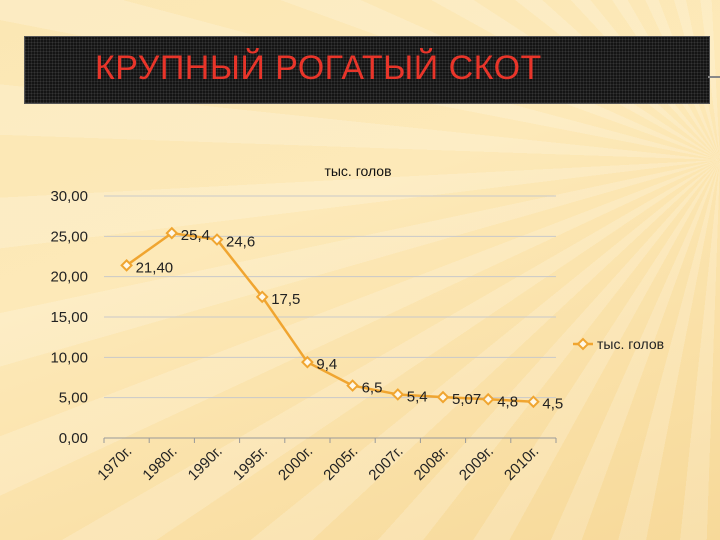 The height and width of the screenshot is (540, 720). What do you see at coordinates (69, 357) in the screenshot?
I see `y-tick-label: 10,00` at bounding box center [69, 357].